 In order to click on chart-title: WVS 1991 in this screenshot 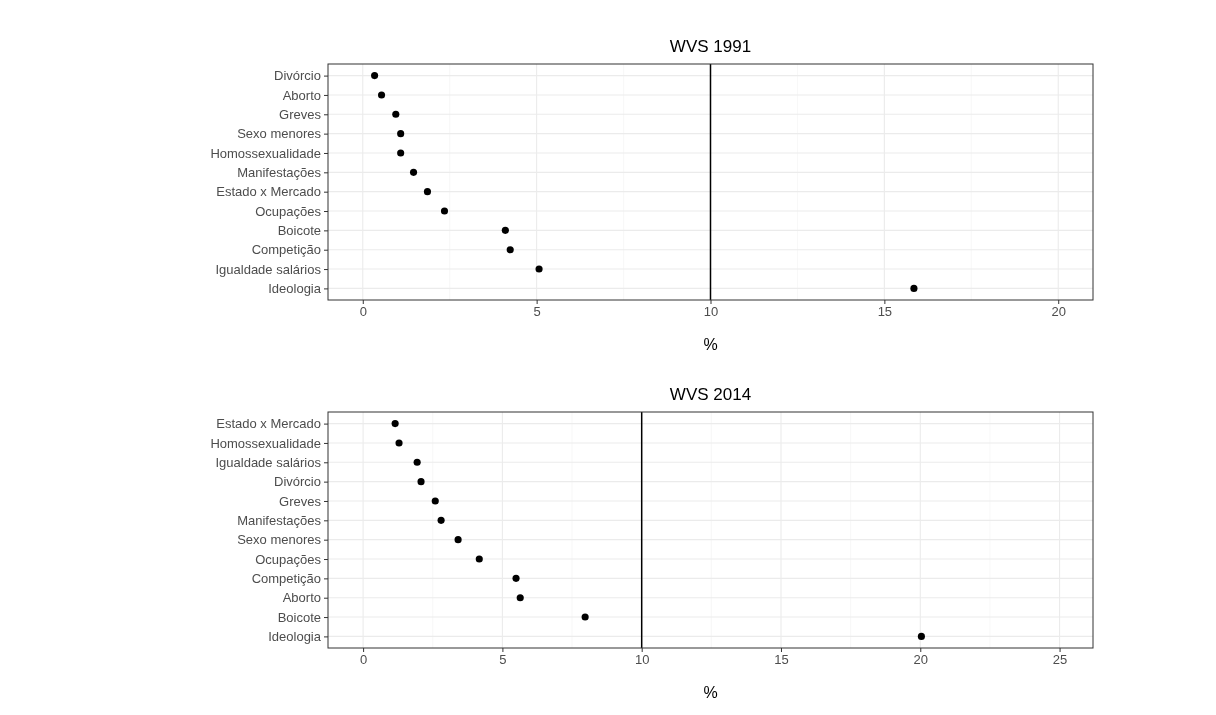, I will do `click(710, 46)`.